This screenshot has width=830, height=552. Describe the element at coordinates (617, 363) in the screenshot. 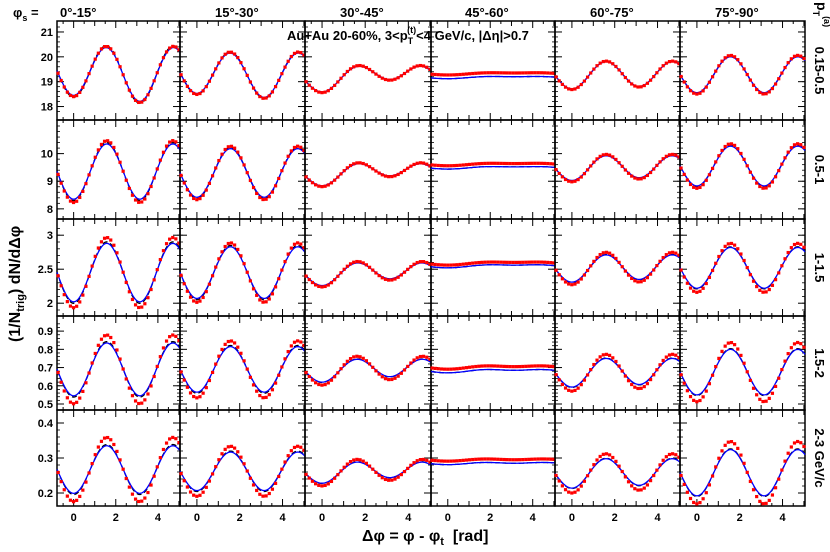

I see `panel` at that location.